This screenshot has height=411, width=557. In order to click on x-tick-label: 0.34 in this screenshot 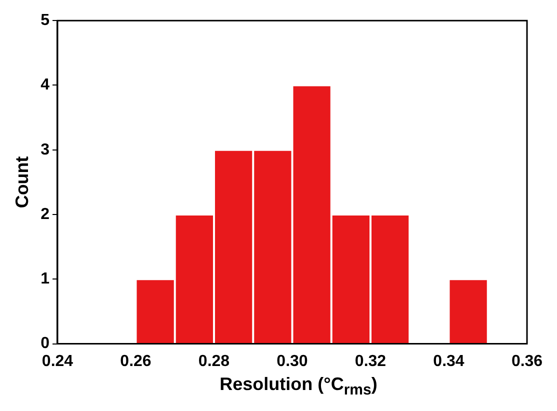, I will do `click(448, 361)`.